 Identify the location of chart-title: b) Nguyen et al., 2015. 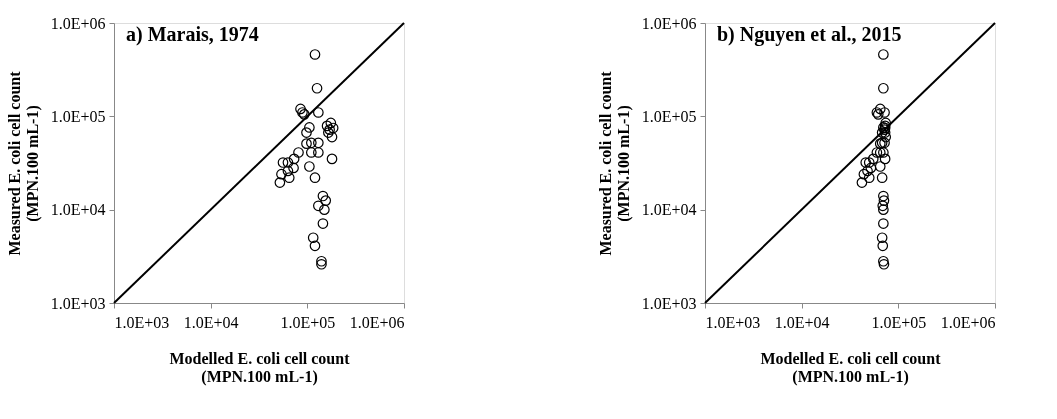
(809, 34).